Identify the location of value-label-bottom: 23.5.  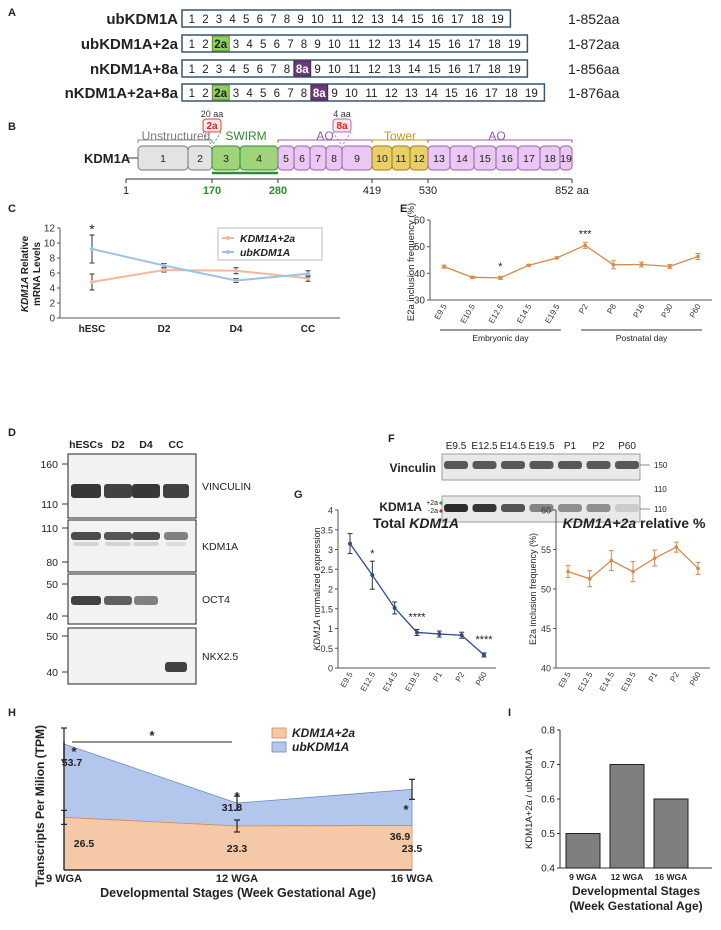
(412, 849).